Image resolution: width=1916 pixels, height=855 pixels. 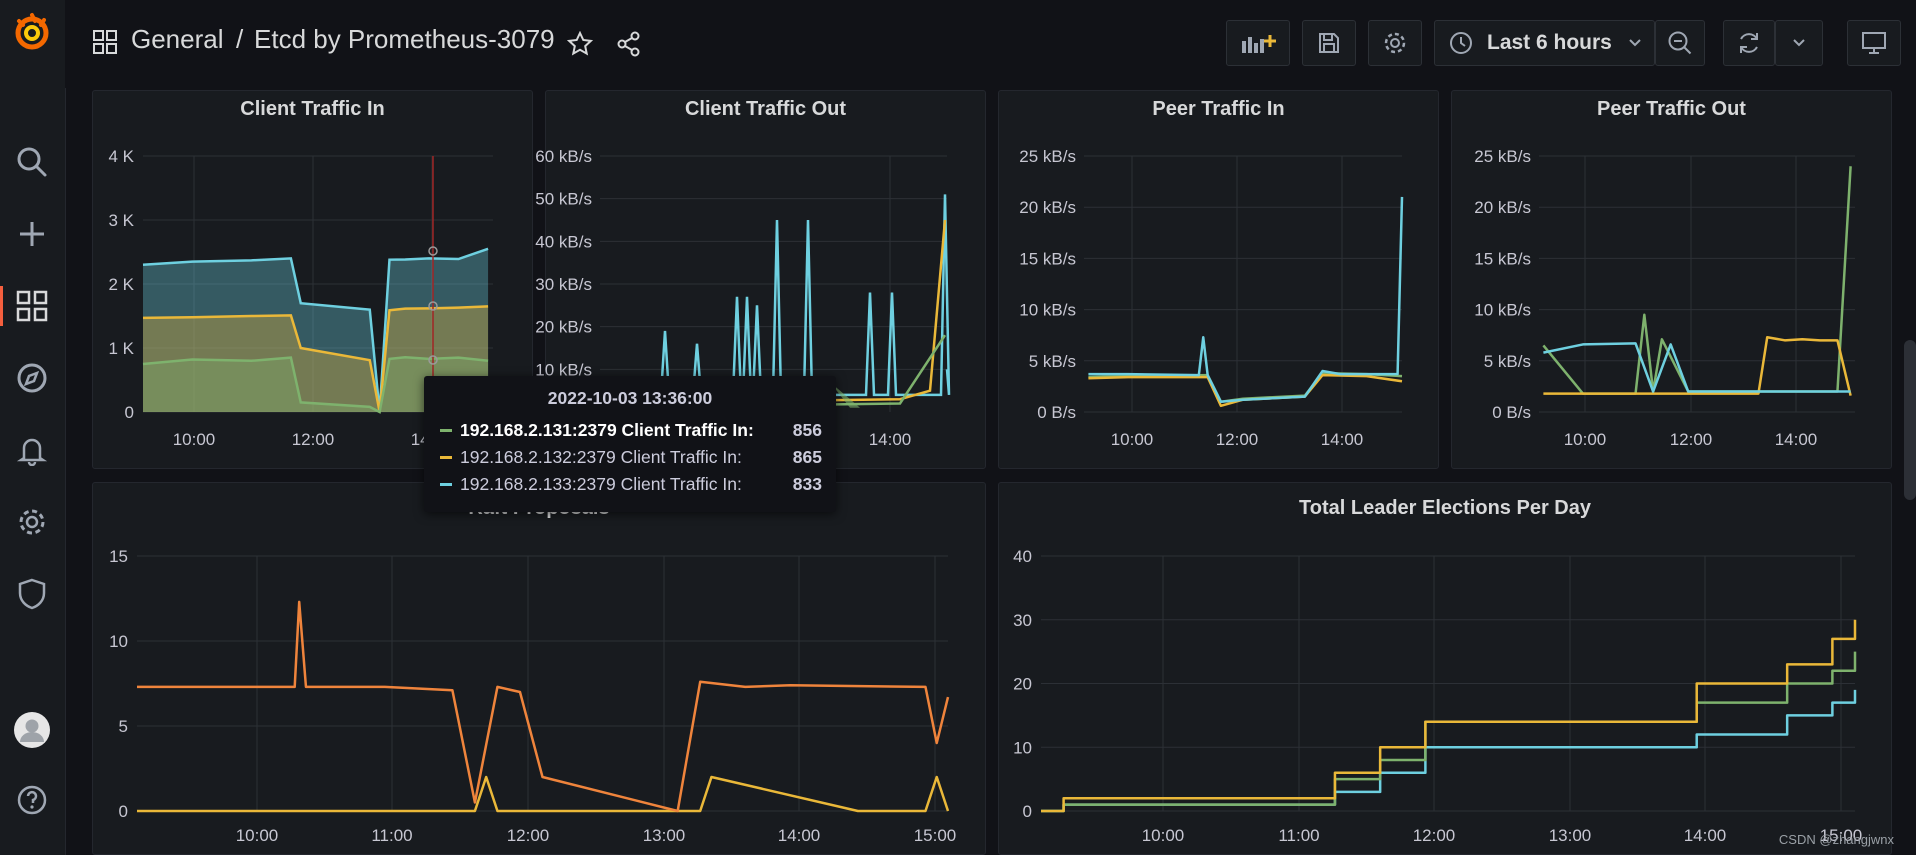 I want to click on add-panel-icon, so click(x=1259, y=44).